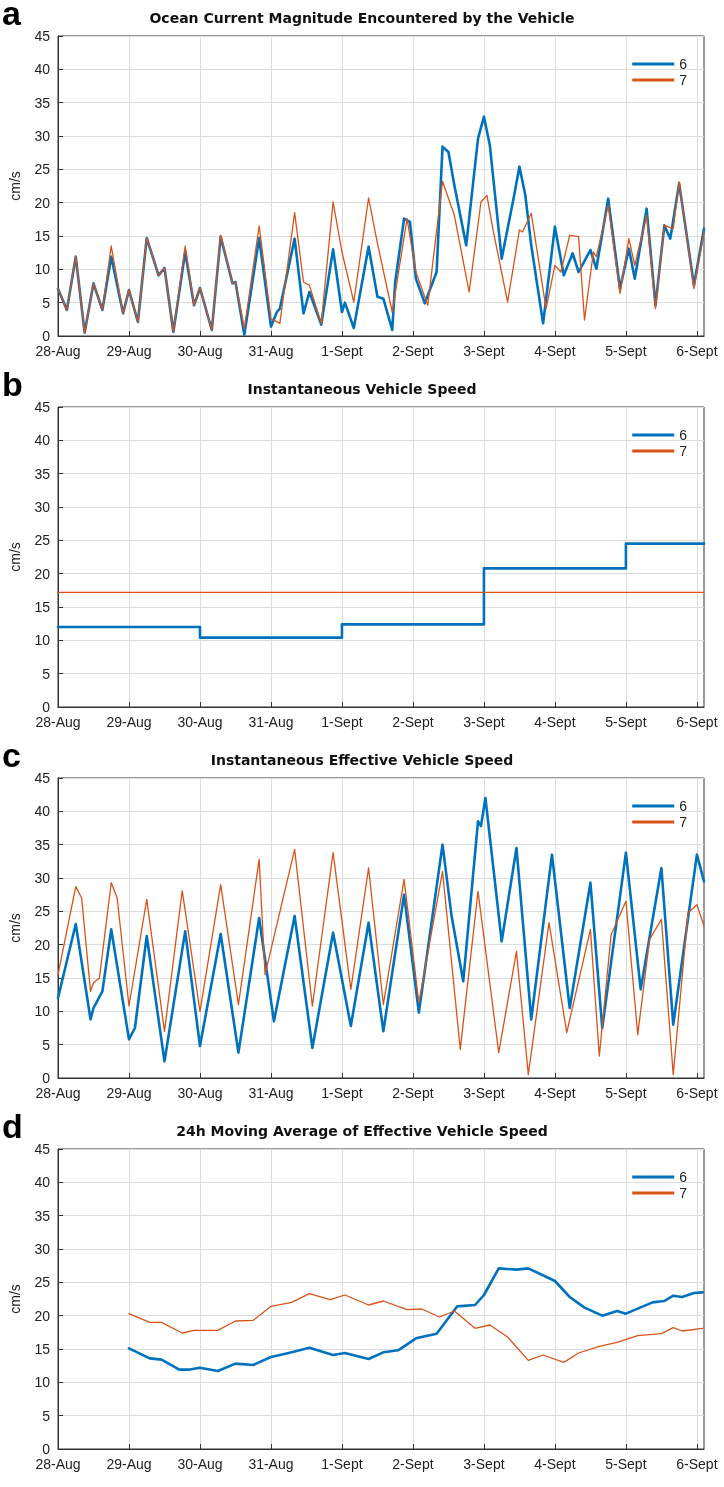  What do you see at coordinates (362, 1131) in the screenshot?
I see `chart-title: 24h Moving Average of Effective Vehicle Speed` at bounding box center [362, 1131].